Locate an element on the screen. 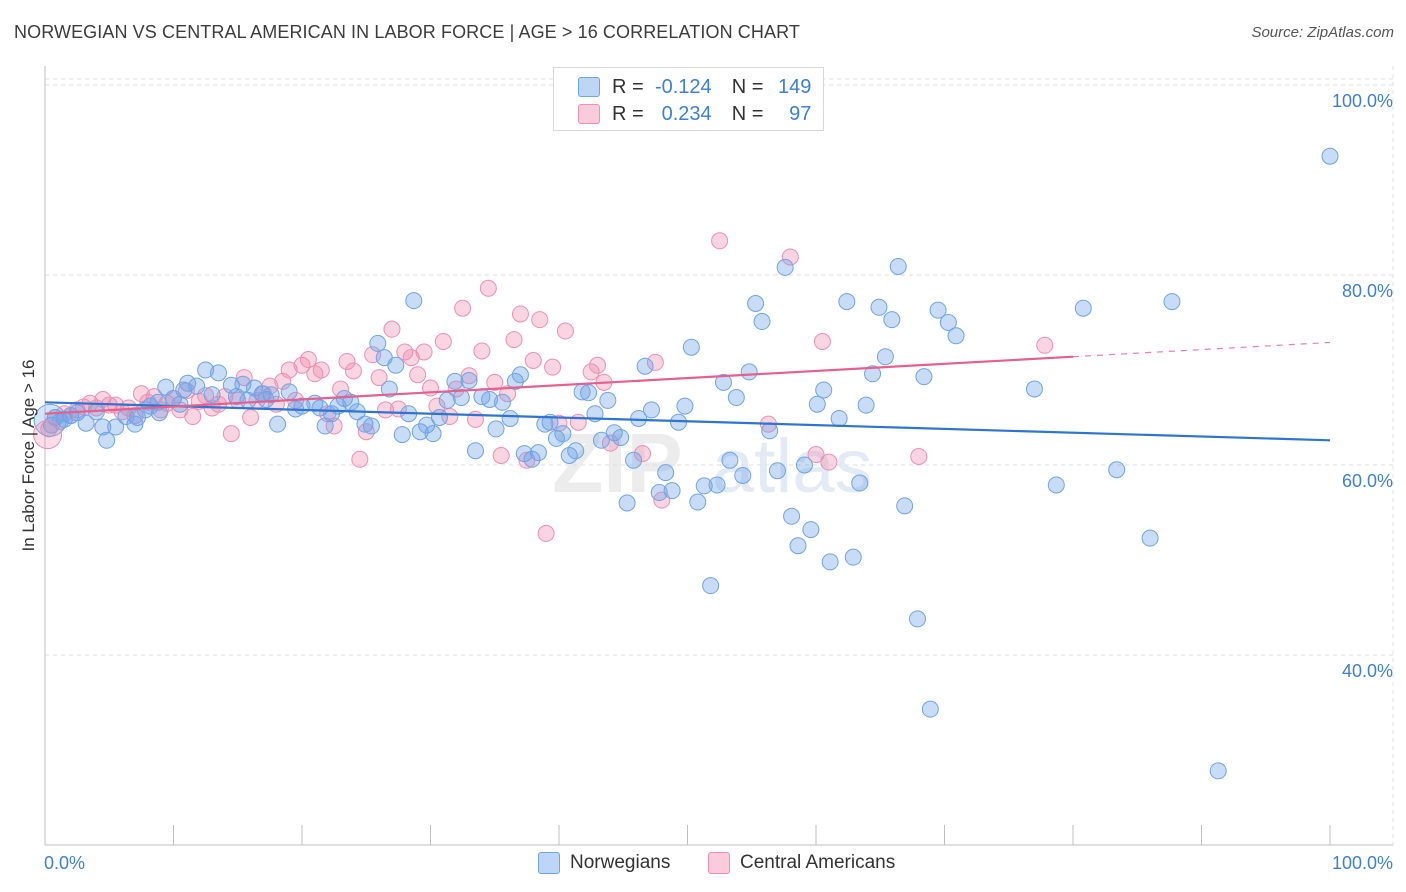 This screenshot has height=892, width=1406. y-tick-label: 40.0% is located at coordinates (1367, 671).